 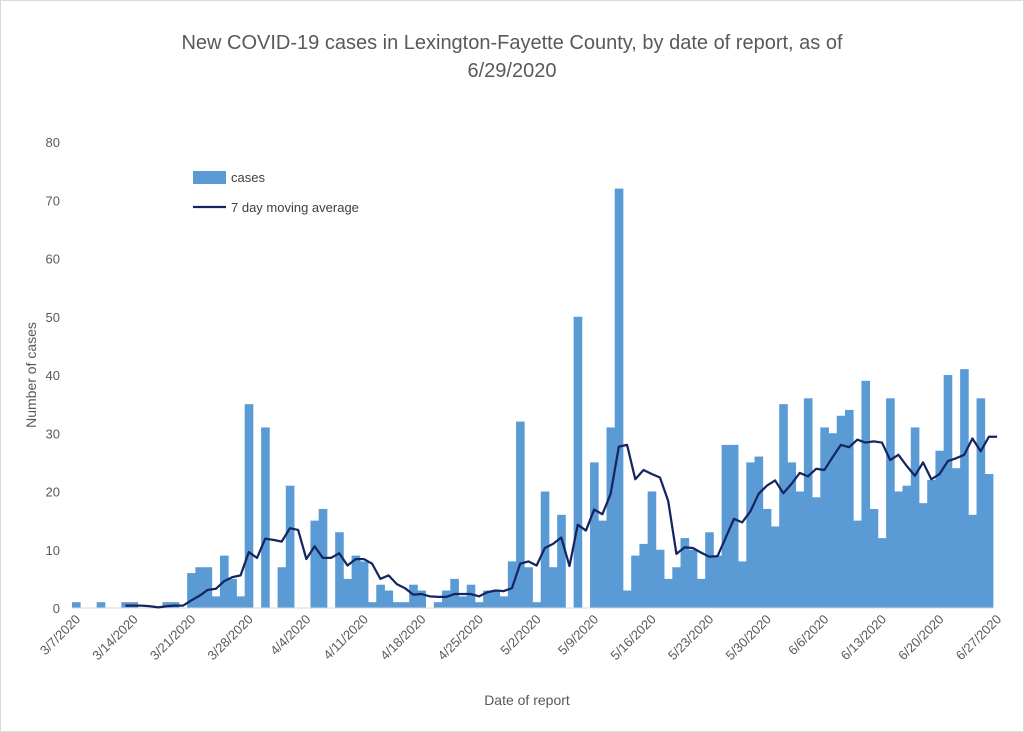 I want to click on x-tick-label: 5/9/2020, so click(x=578, y=635).